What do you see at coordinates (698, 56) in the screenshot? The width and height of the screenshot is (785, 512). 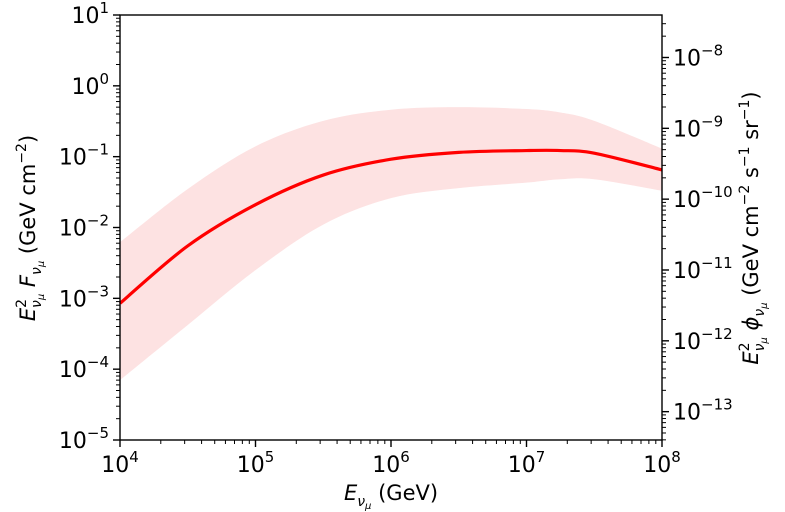 I see `y2-tick-label: 10⁻⁸` at bounding box center [698, 56].